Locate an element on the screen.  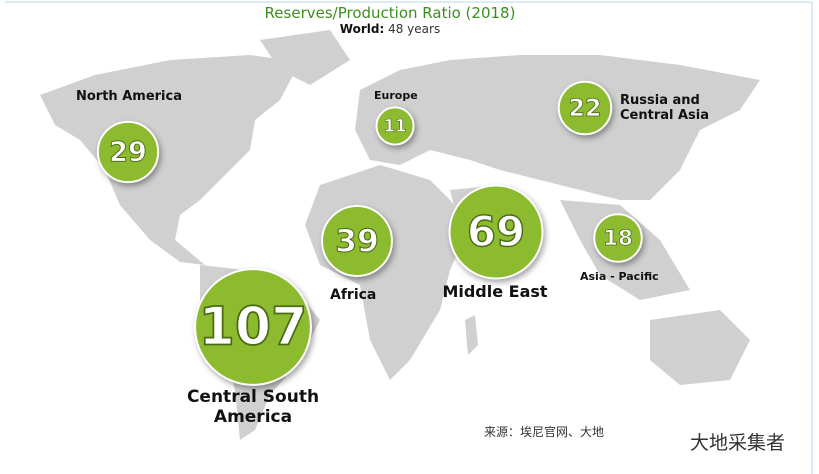
subtitle: World: 48 years is located at coordinates (390, 29).